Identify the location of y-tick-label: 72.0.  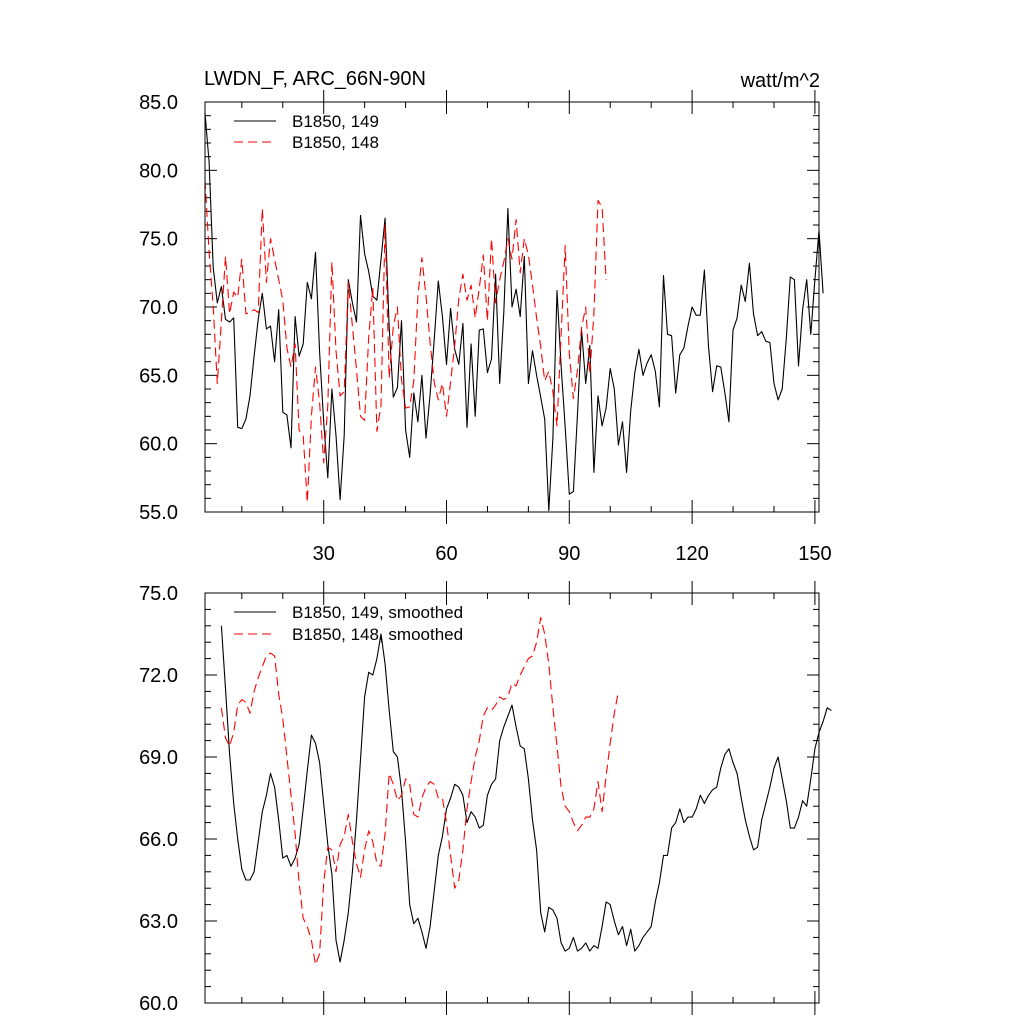
(158, 676).